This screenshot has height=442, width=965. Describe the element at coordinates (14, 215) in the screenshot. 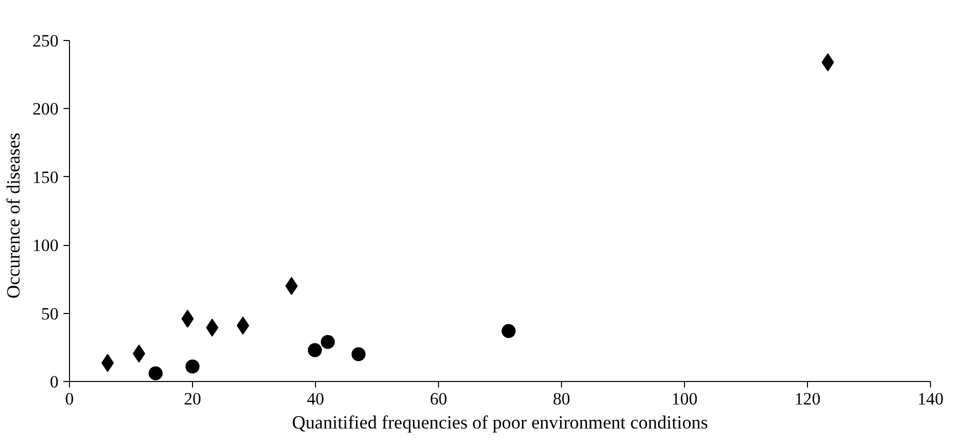

I see `y-axis-title: Occurence of diseases` at that location.